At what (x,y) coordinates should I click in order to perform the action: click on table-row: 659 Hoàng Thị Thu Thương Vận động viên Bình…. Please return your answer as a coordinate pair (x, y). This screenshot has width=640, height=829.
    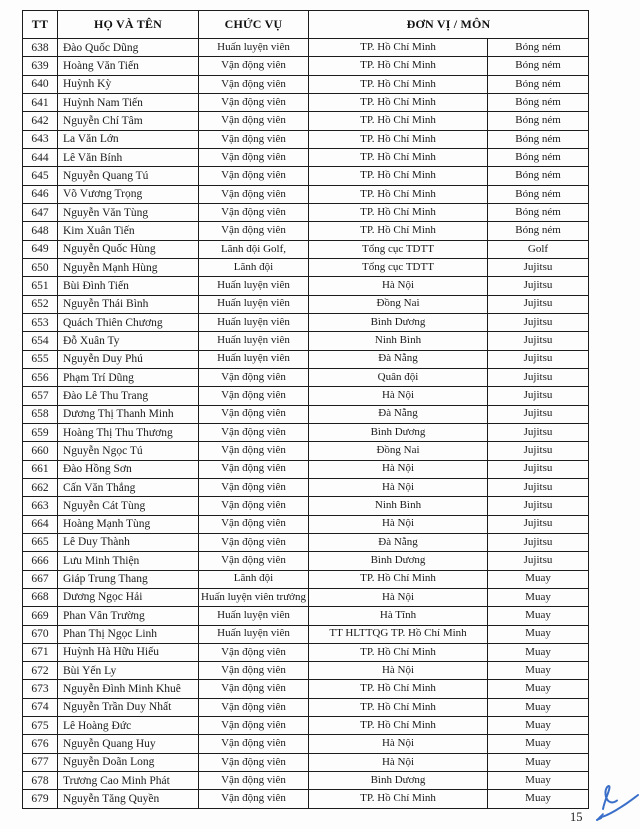
    Looking at the image, I should click on (306, 432).